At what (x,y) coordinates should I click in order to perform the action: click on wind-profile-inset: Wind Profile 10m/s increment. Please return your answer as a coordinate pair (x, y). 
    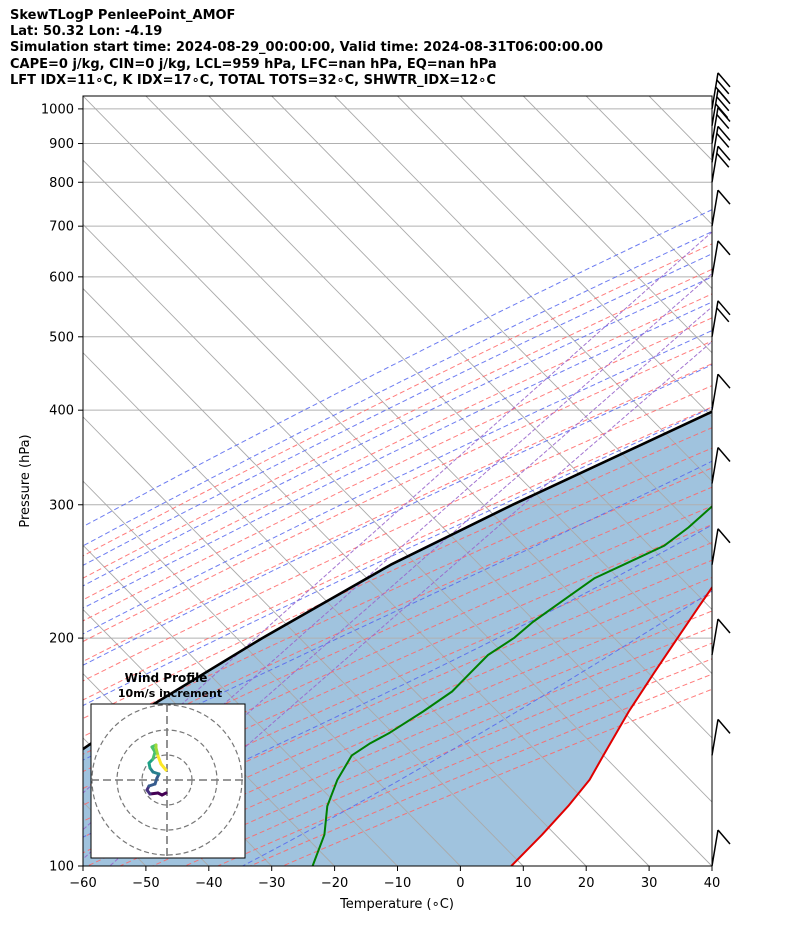
    Looking at the image, I should click on (168, 765).